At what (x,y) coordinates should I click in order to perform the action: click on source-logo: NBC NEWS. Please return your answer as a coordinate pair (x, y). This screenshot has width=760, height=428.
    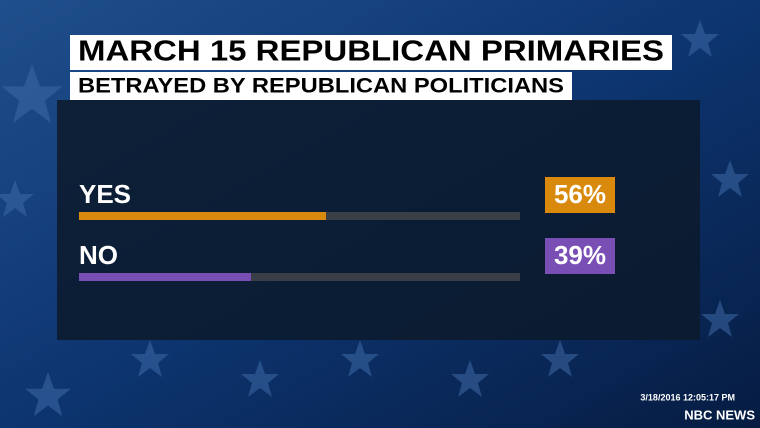
    Looking at the image, I should click on (719, 414).